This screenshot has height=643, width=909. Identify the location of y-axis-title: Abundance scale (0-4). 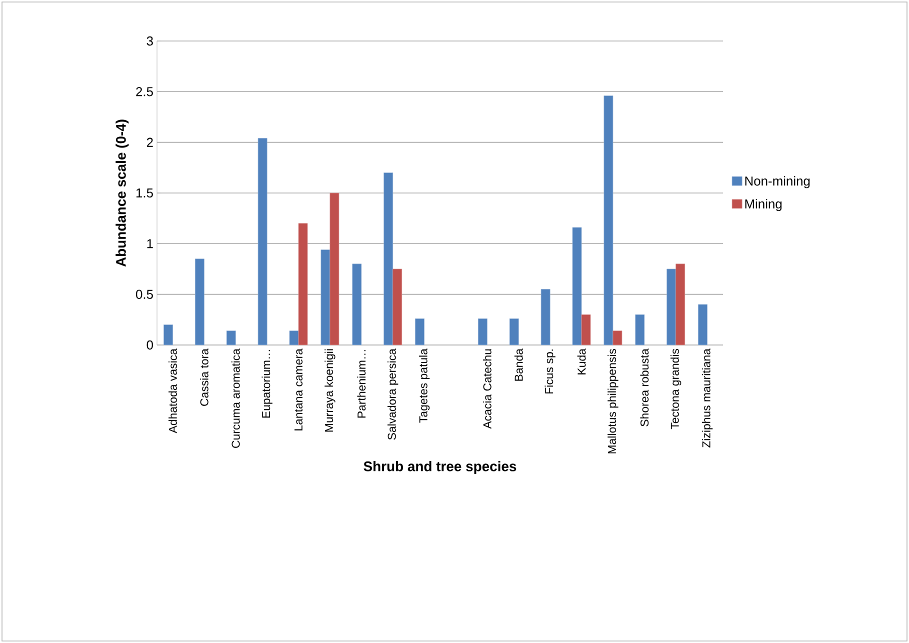
(122, 193).